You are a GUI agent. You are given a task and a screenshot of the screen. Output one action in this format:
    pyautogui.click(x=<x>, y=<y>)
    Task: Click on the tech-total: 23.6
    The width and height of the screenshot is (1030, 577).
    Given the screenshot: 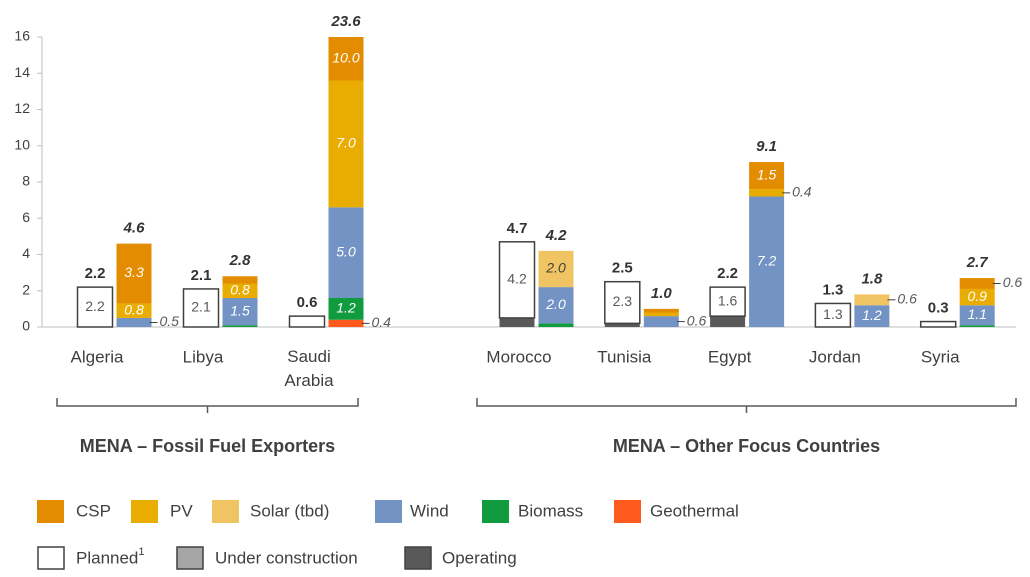 What is the action you would take?
    pyautogui.click(x=345, y=21)
    